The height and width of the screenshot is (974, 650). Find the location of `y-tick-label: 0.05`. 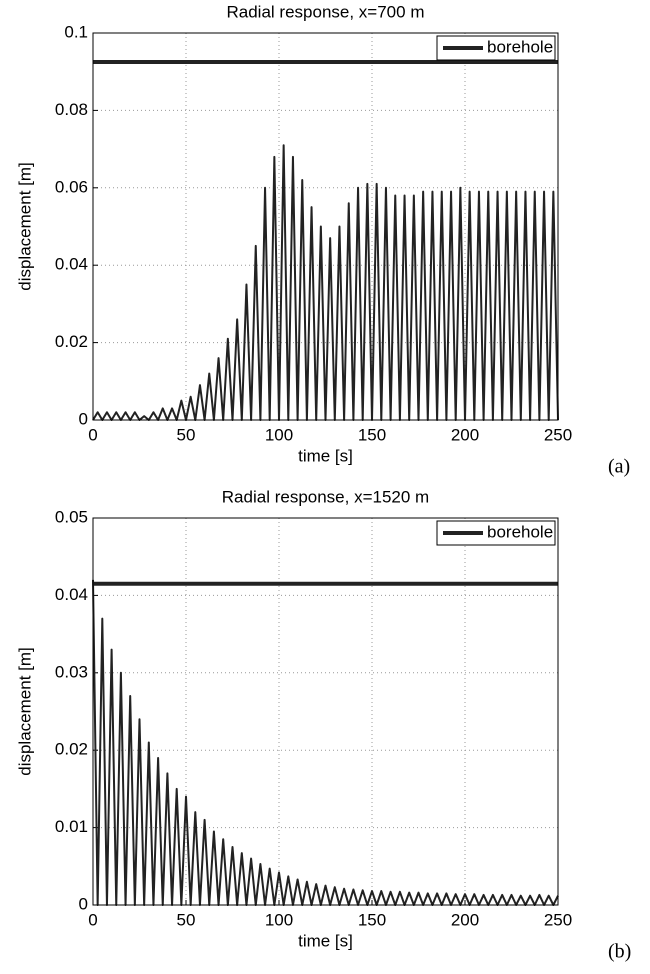

y-tick-label: 0.05 is located at coordinates (71, 516).